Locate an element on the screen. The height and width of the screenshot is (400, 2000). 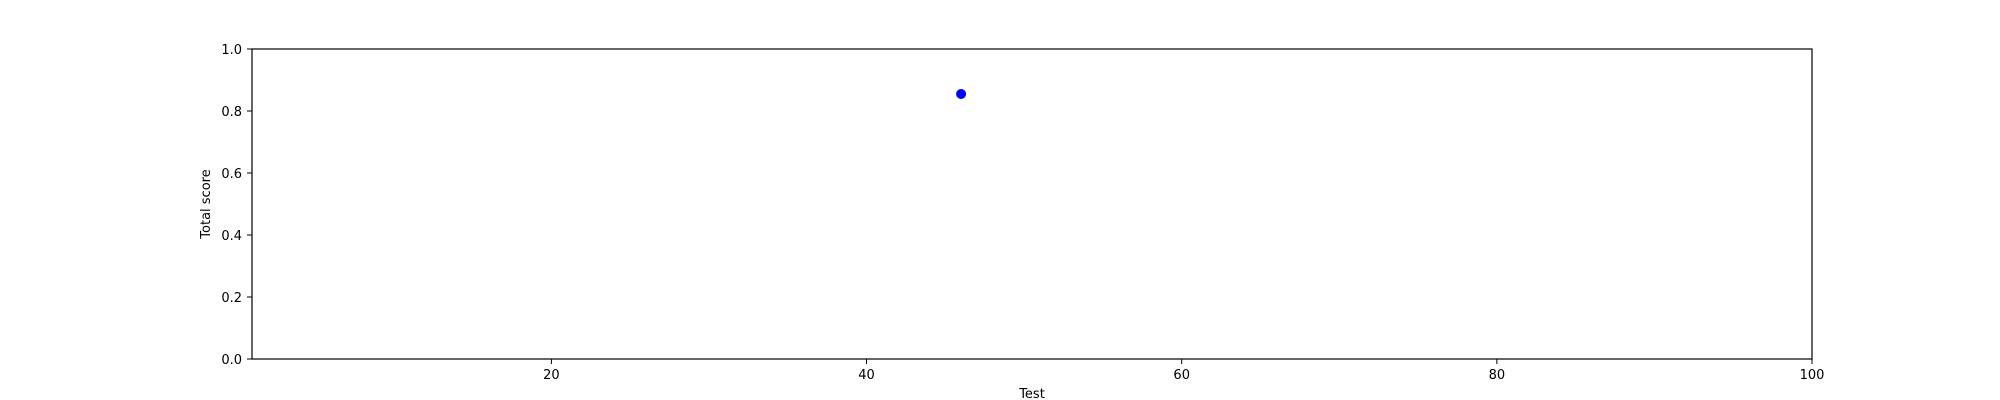
y-tick-label: 0.4 is located at coordinates (231, 236).